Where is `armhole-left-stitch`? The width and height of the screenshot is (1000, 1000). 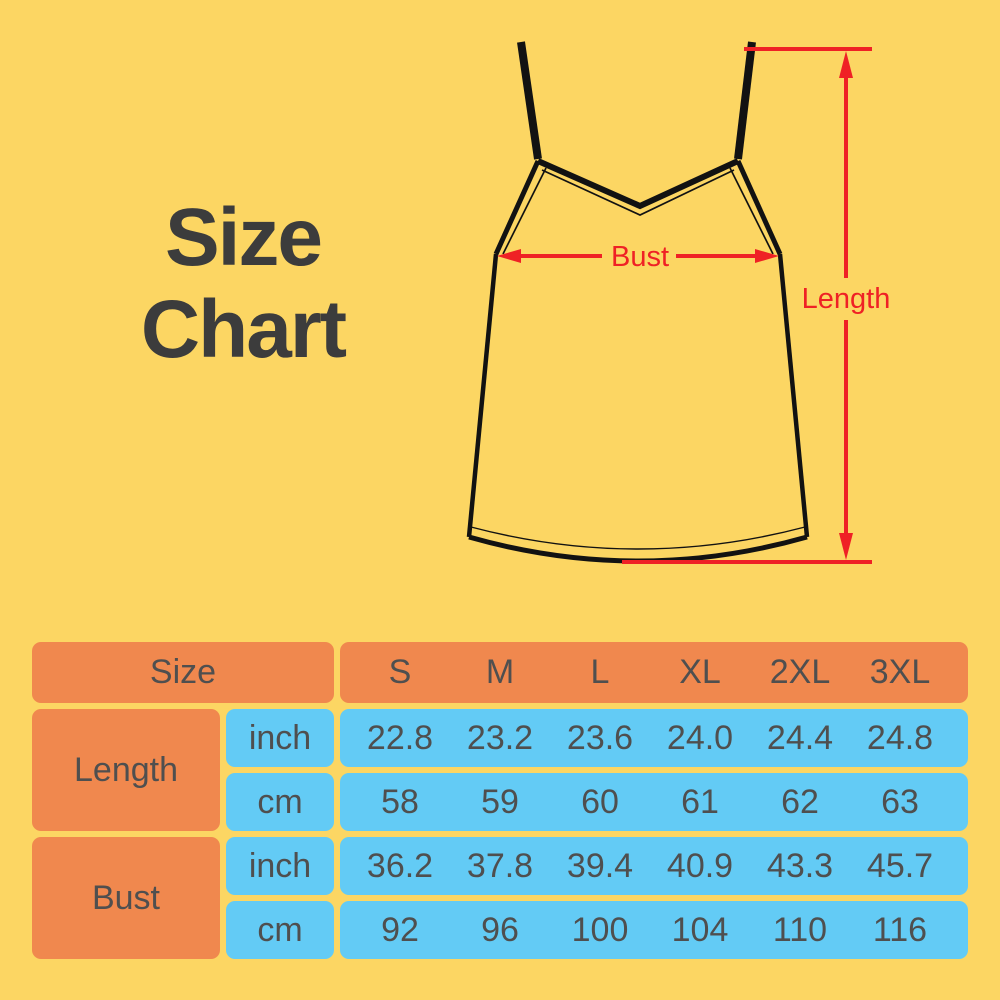
armhole-left-stitch is located at coordinates (524, 211).